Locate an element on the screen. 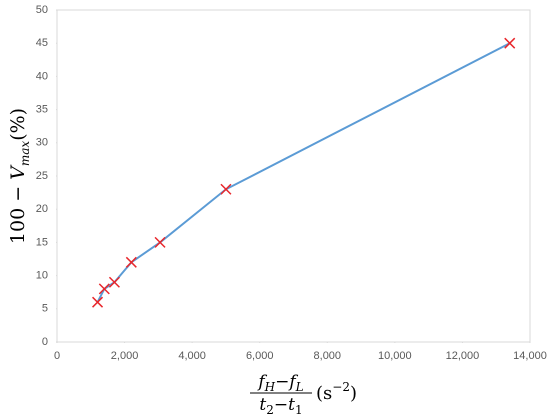 The height and width of the screenshot is (419, 550). y-tick-label: 25 is located at coordinates (42, 176).